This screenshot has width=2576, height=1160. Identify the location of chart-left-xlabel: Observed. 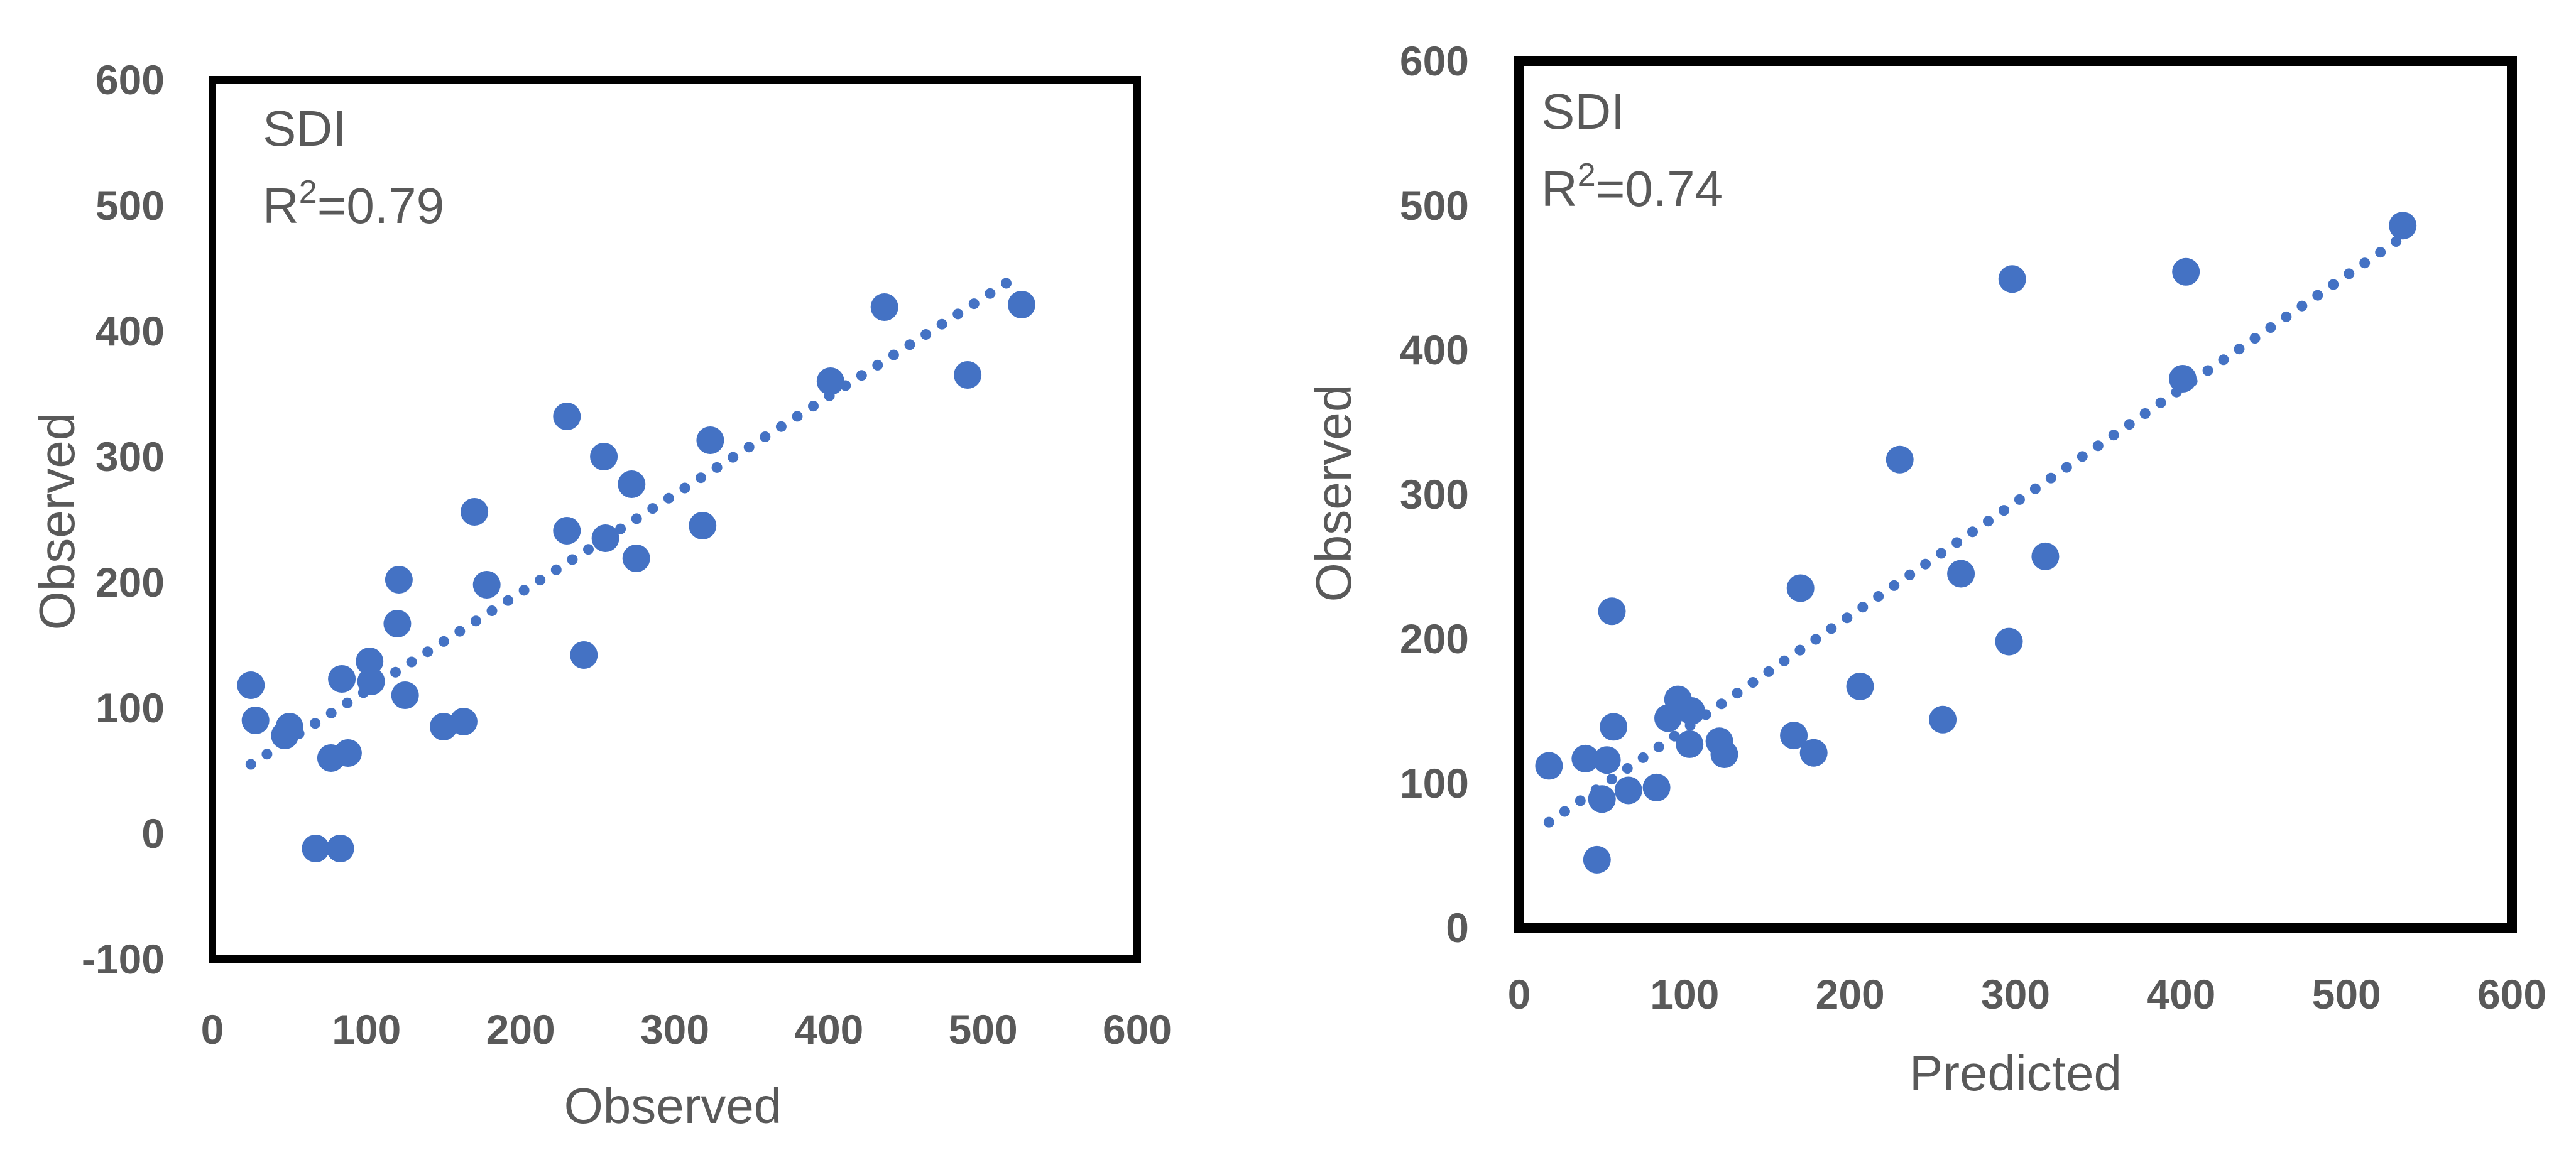
(673, 1106).